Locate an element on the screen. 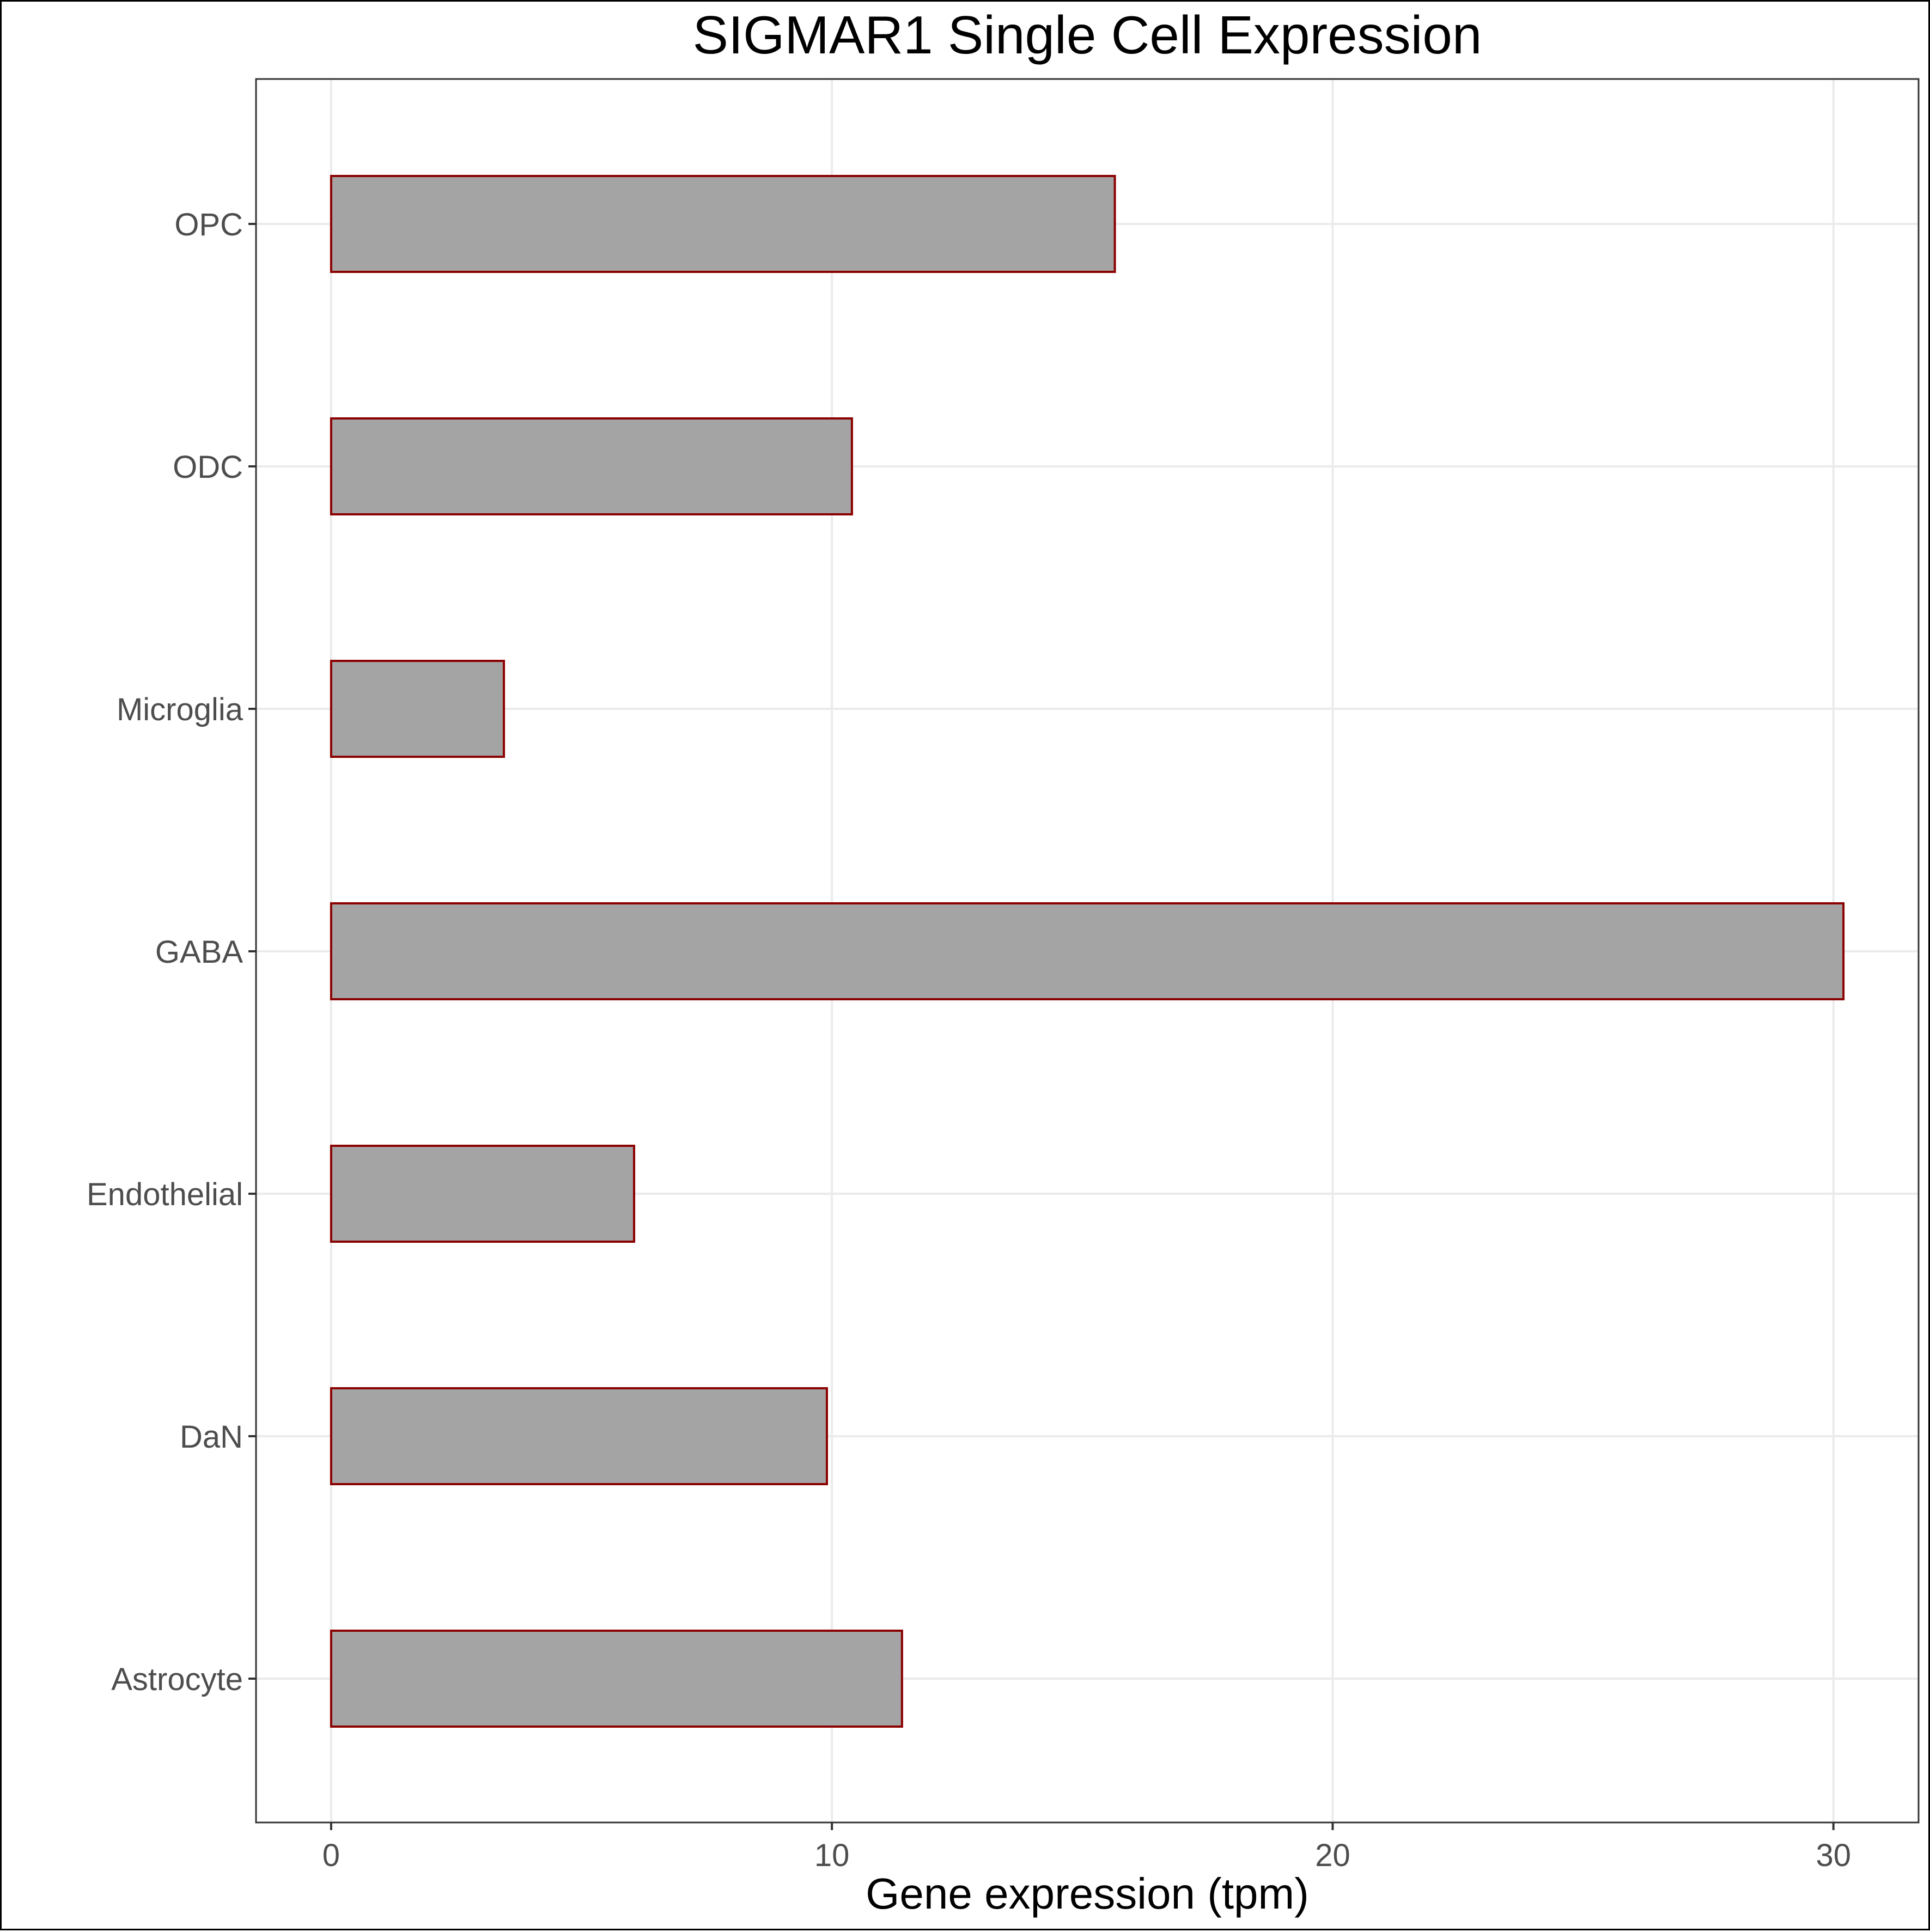 This screenshot has width=1930, height=1932. bar-gaba is located at coordinates (1088, 951).